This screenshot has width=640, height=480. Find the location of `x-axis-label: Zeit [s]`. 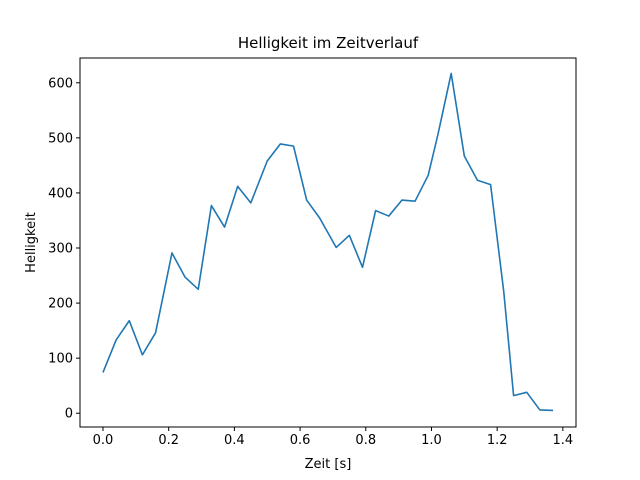

x-axis-label: Zeit [s] is located at coordinates (328, 464).